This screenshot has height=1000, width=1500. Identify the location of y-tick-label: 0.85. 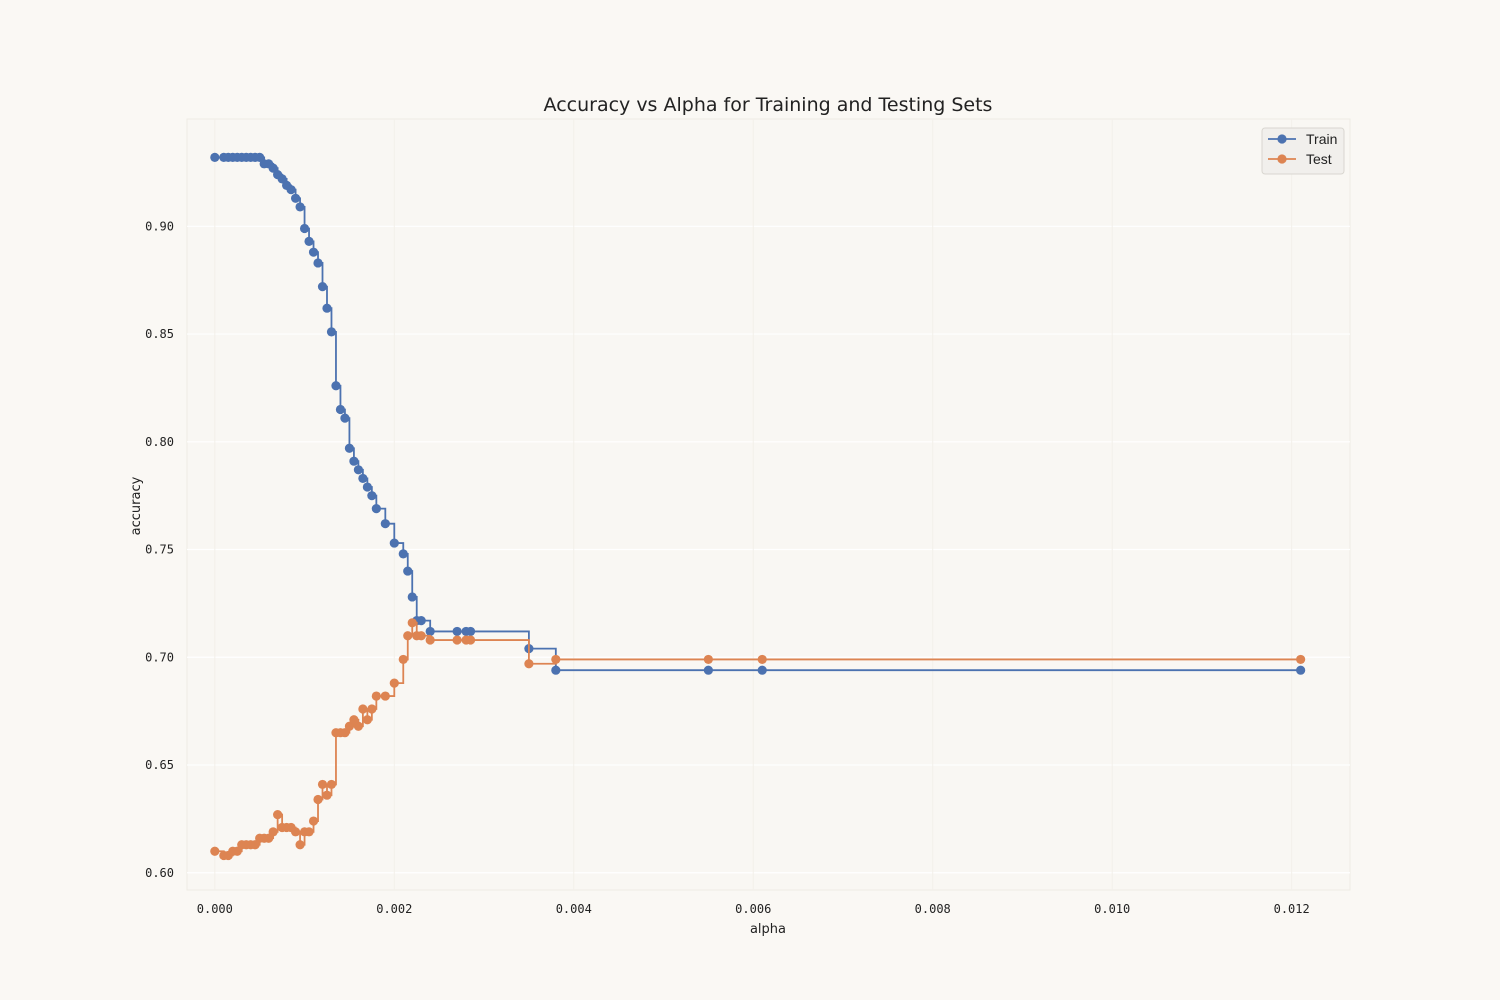
(159, 334).